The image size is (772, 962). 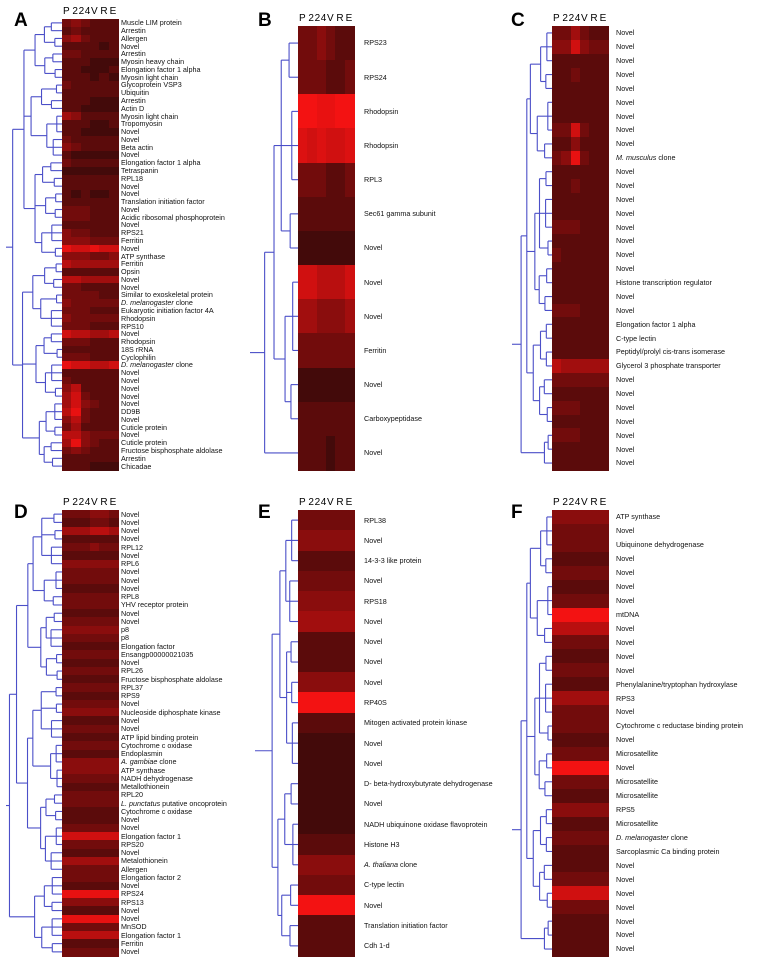 I want to click on column-header: P, so click(x=303, y=18).